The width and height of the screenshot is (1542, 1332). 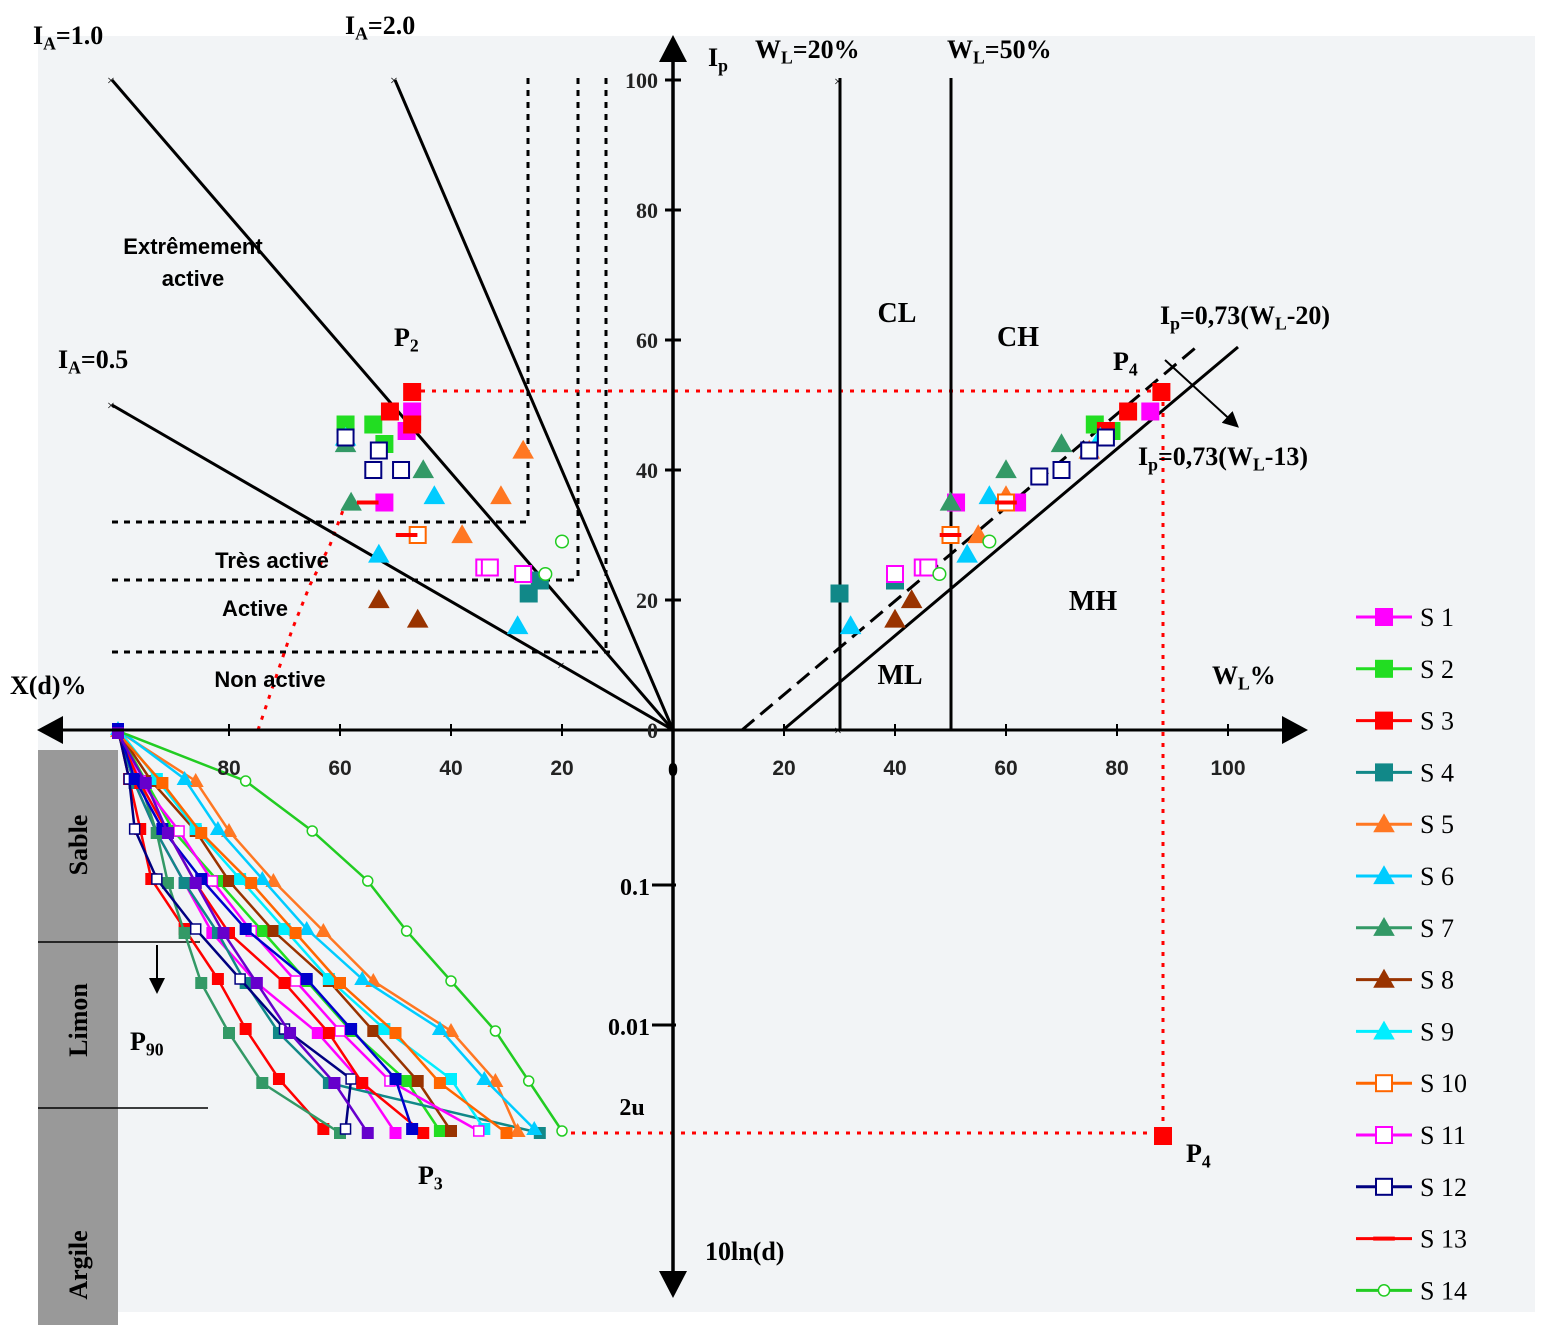 What do you see at coordinates (647, 340) in the screenshot?
I see `ip-tick-label: 60` at bounding box center [647, 340].